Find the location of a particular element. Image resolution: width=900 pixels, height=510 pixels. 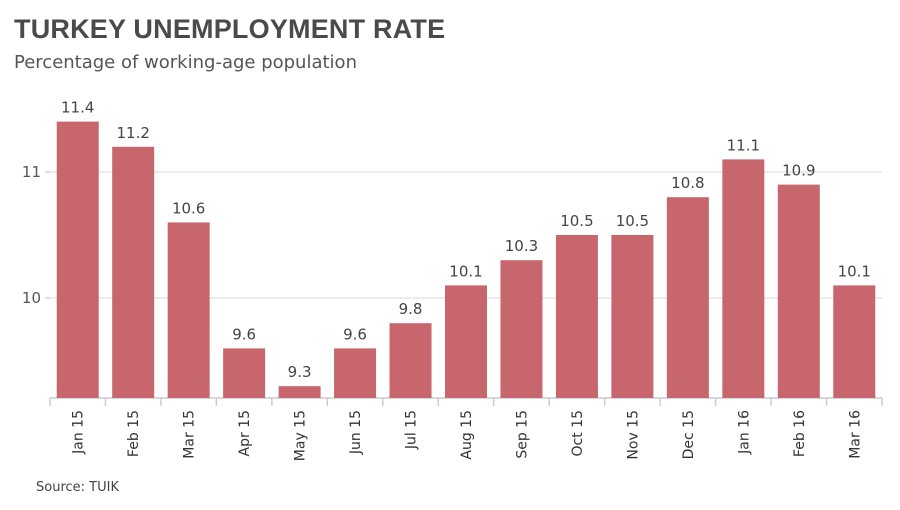

data-label: 10.9 is located at coordinates (798, 171).